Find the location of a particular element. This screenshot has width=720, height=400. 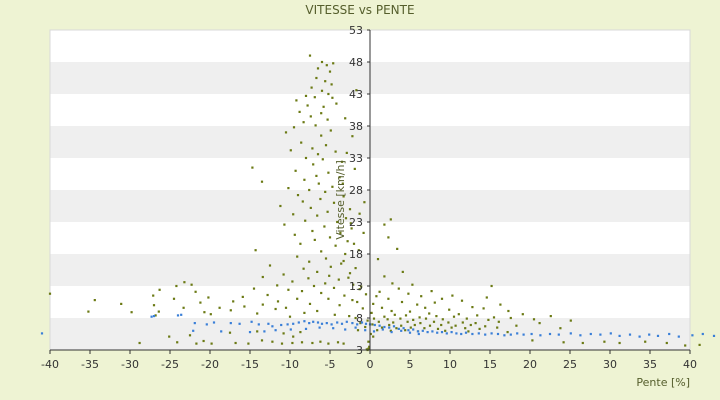

y-tick-label: 48 is located at coordinates (356, 62).